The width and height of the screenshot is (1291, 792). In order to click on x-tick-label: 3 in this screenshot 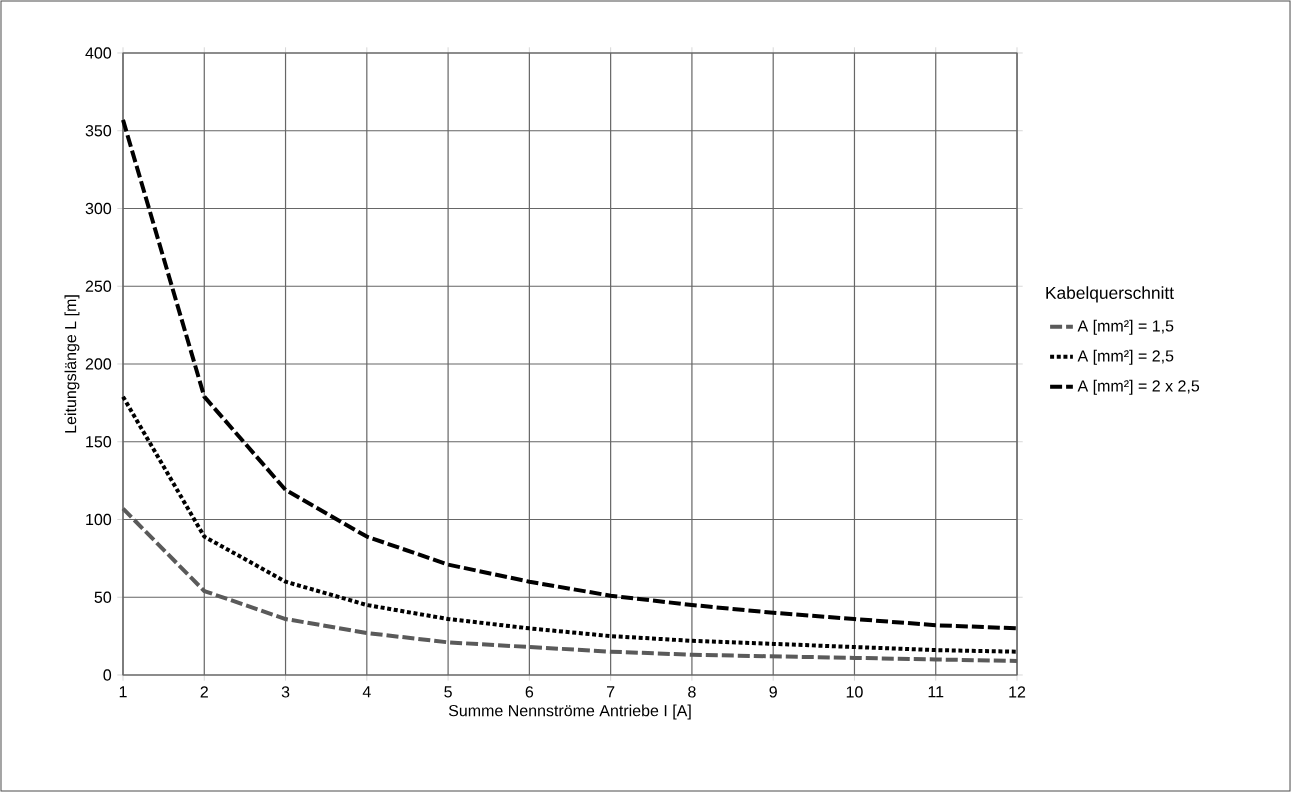, I will do `click(285, 692)`.